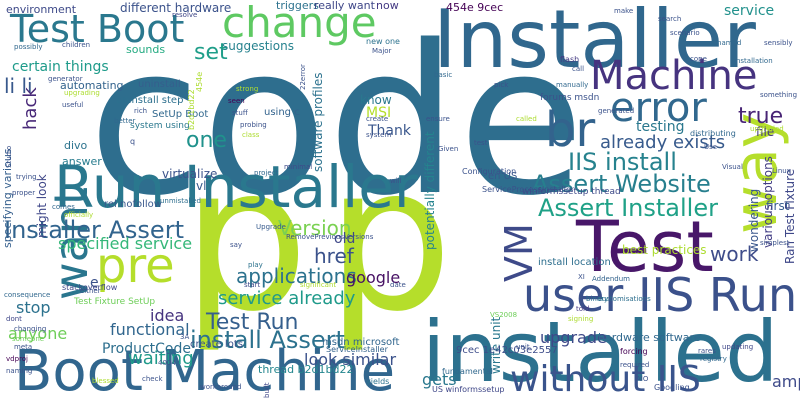 Image resolution: width=800 pixels, height=400 pixels. What do you see at coordinates (26, 177) in the screenshot?
I see `word-trying: trying` at bounding box center [26, 177].